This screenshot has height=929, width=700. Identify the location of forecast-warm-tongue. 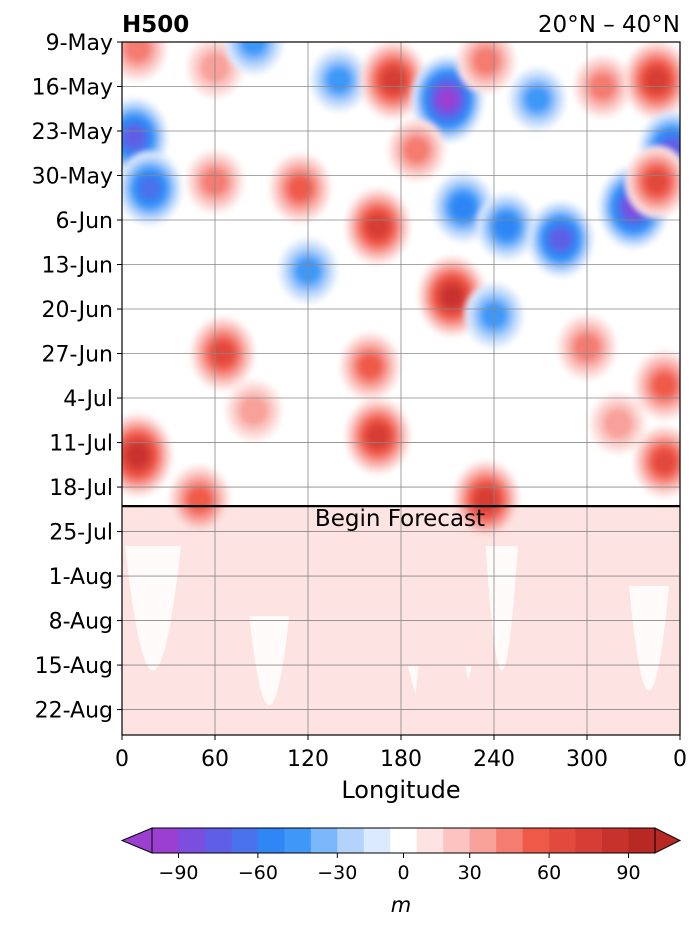
(445, 685).